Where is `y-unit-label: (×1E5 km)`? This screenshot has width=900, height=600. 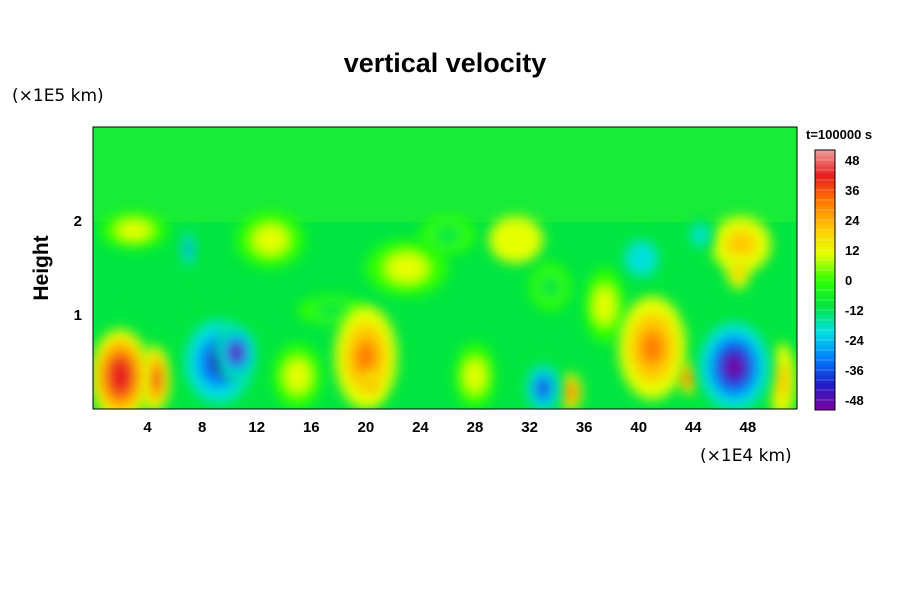
y-unit-label: (×1E5 km) is located at coordinates (58, 96).